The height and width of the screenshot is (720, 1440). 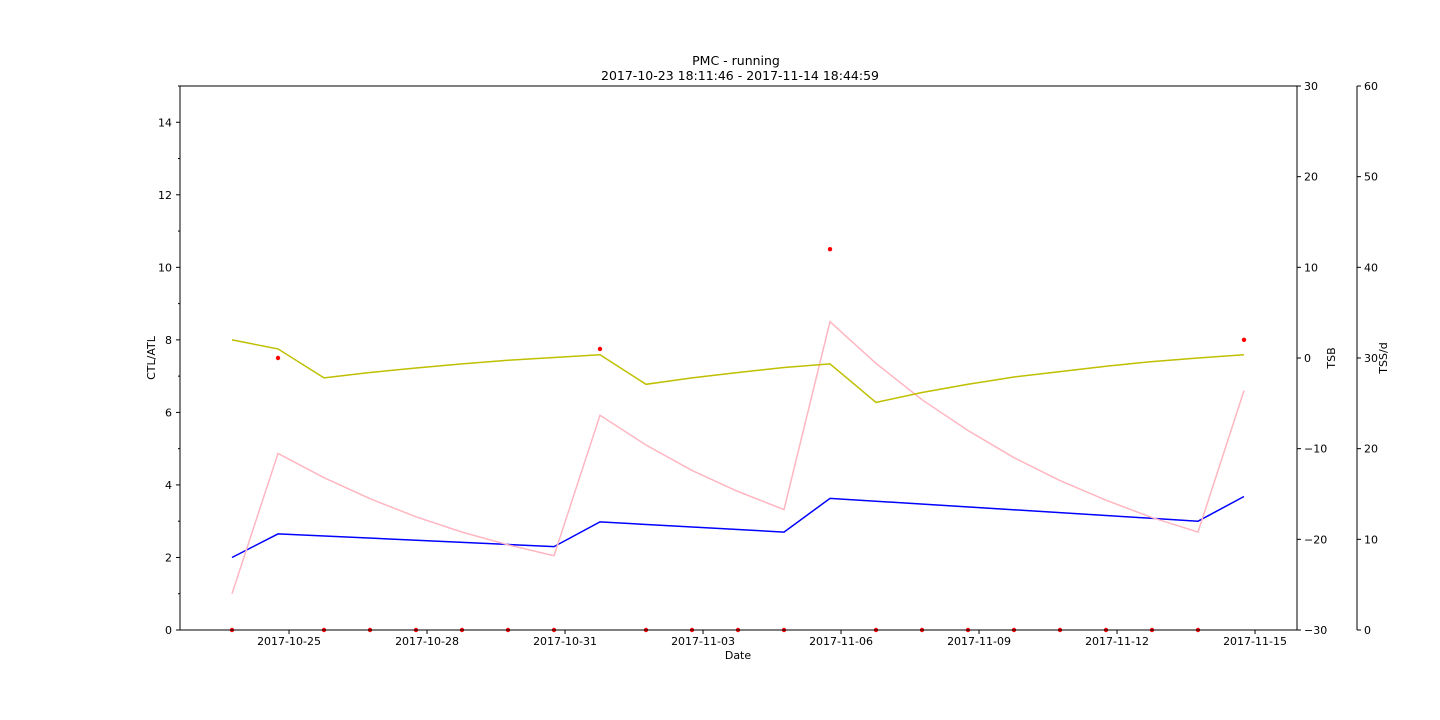 I want to click on x-axis-label: Date, so click(x=738, y=655).